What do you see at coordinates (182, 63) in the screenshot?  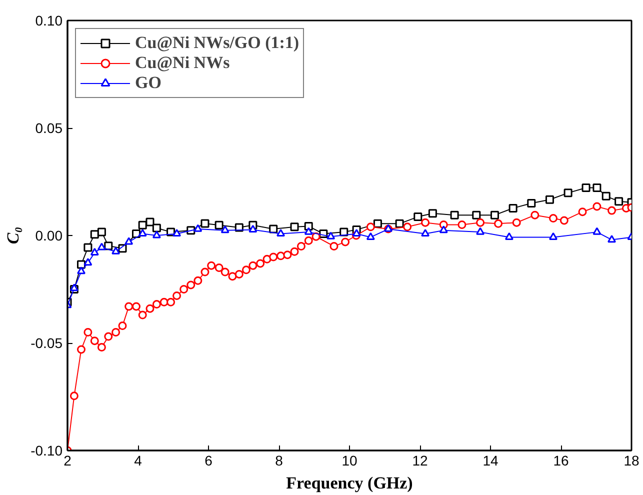 I see `legend-label: Cu@Ni NWs` at bounding box center [182, 63].